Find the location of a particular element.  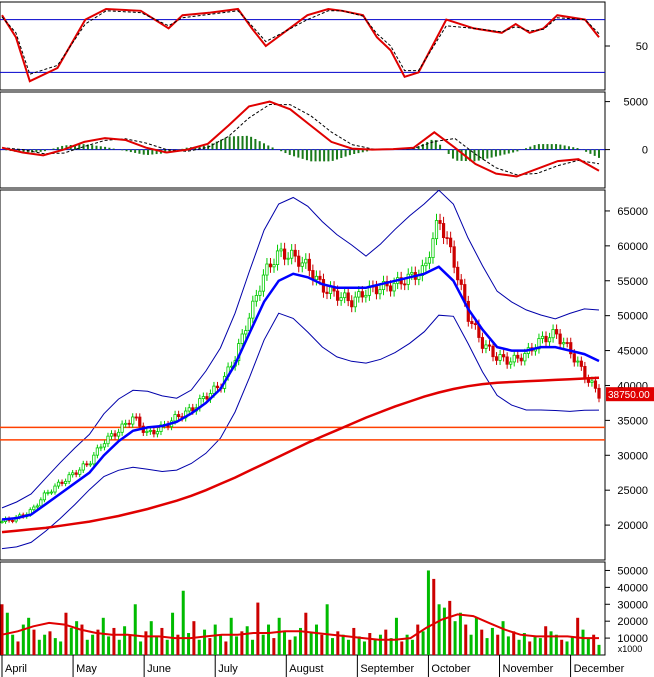

x-tick-label: April is located at coordinates (16, 669).